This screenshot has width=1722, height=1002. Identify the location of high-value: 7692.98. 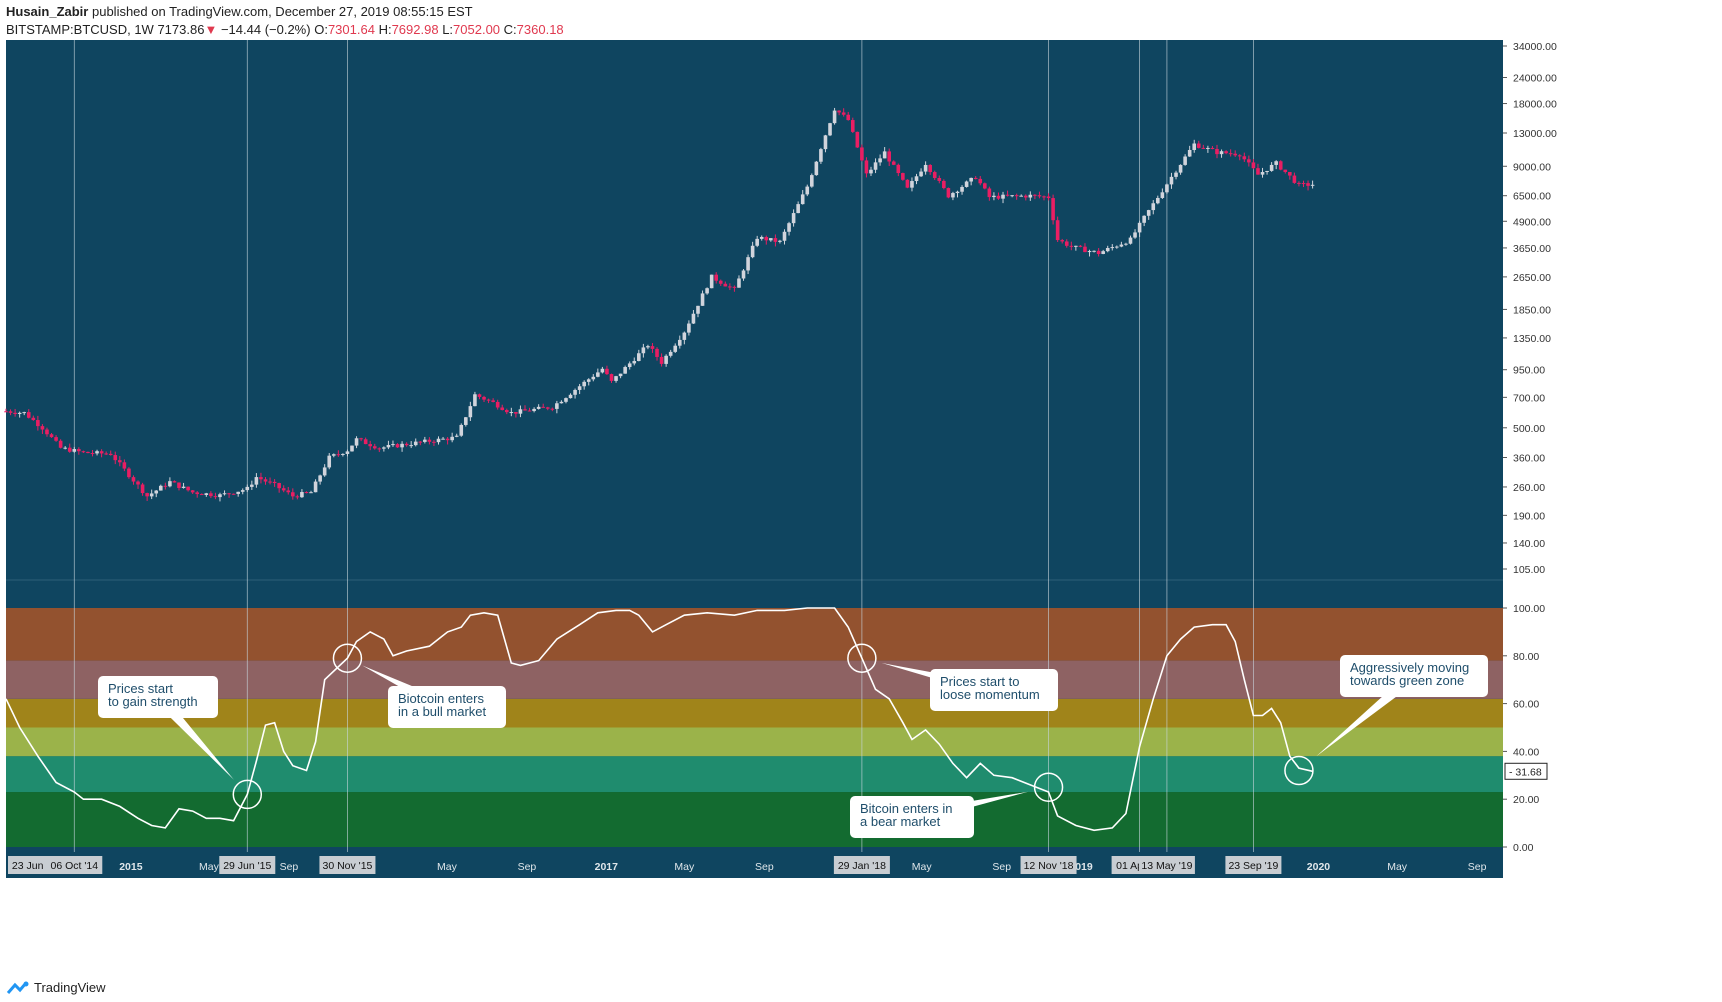
(415, 29).